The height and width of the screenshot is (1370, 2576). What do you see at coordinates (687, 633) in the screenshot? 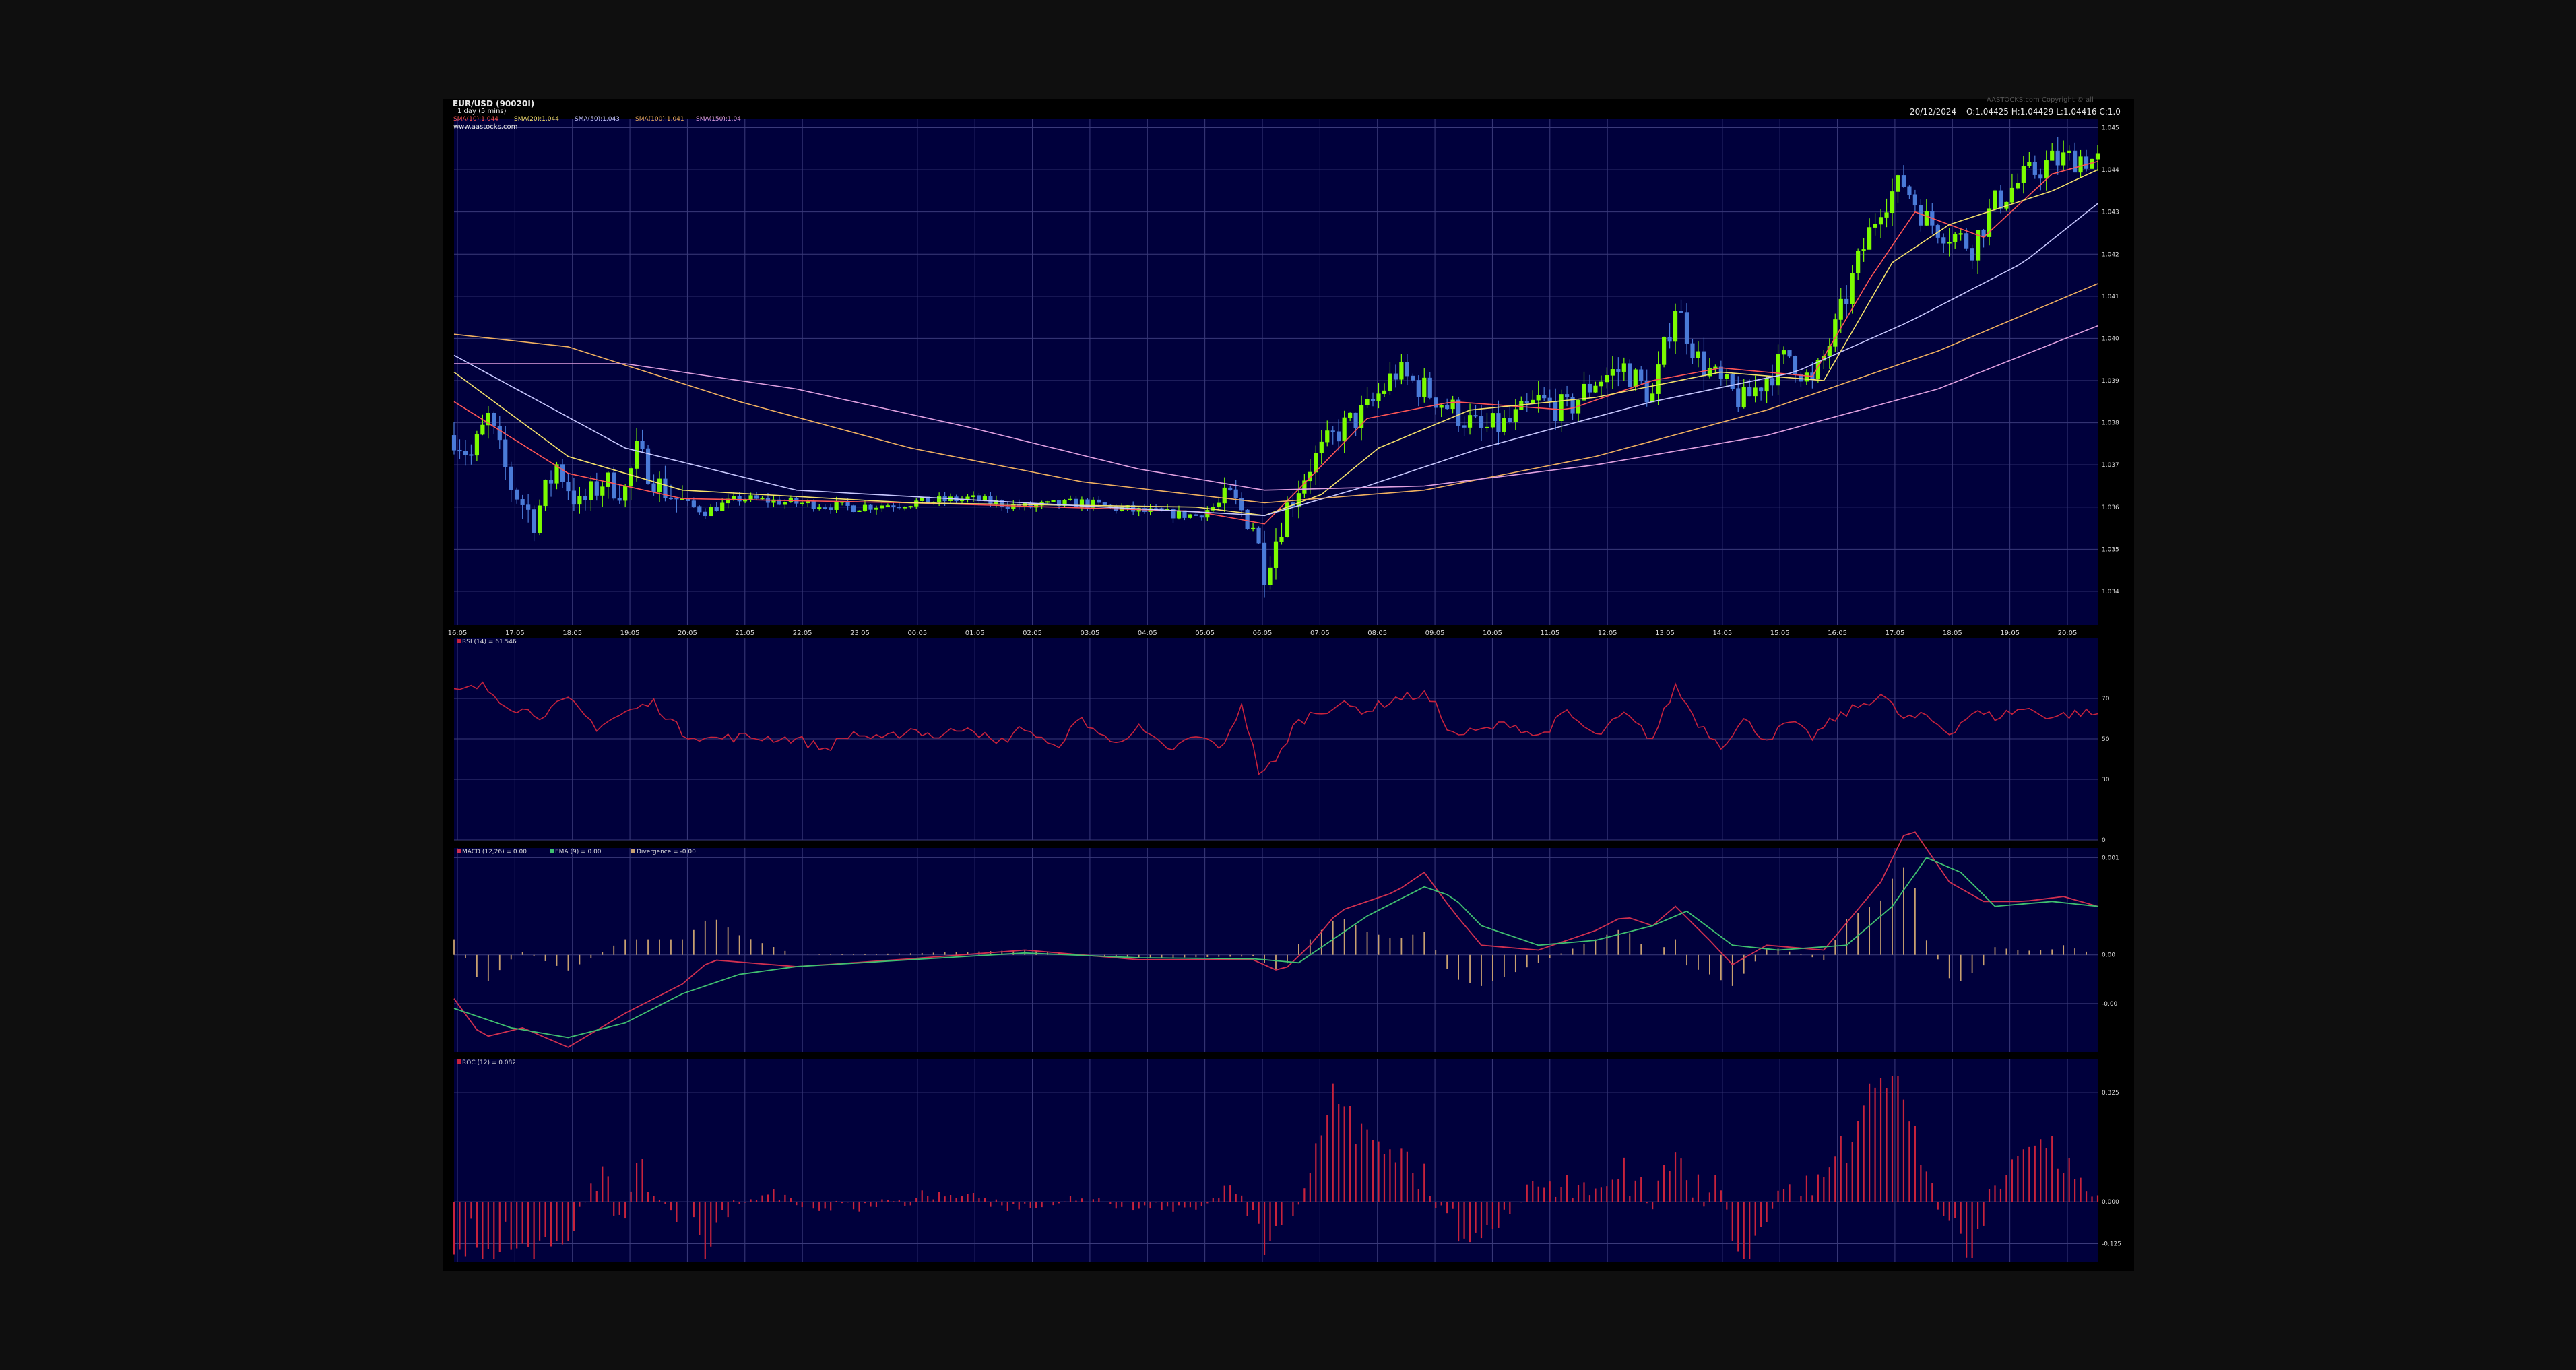
I see `x-tick-label: 20:05` at bounding box center [687, 633].